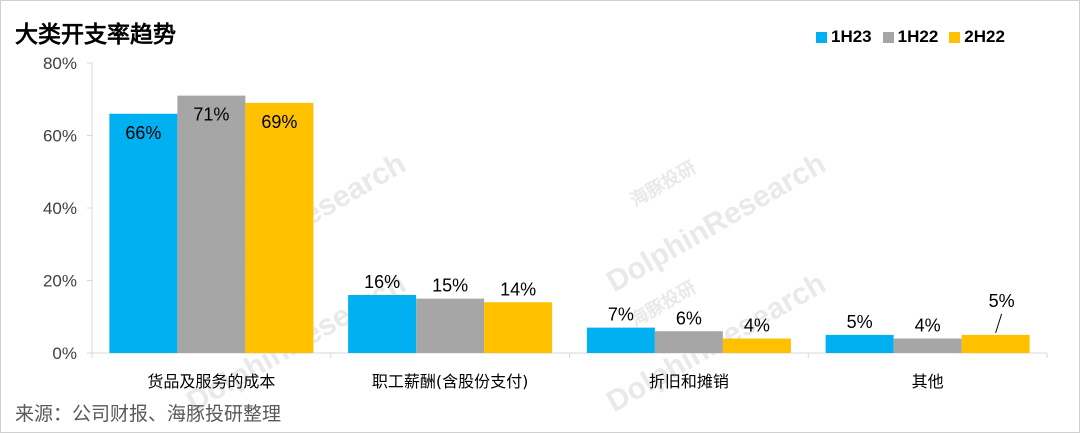 The width and height of the screenshot is (1080, 433). I want to click on y-tick-label: 80%, so click(60, 63).